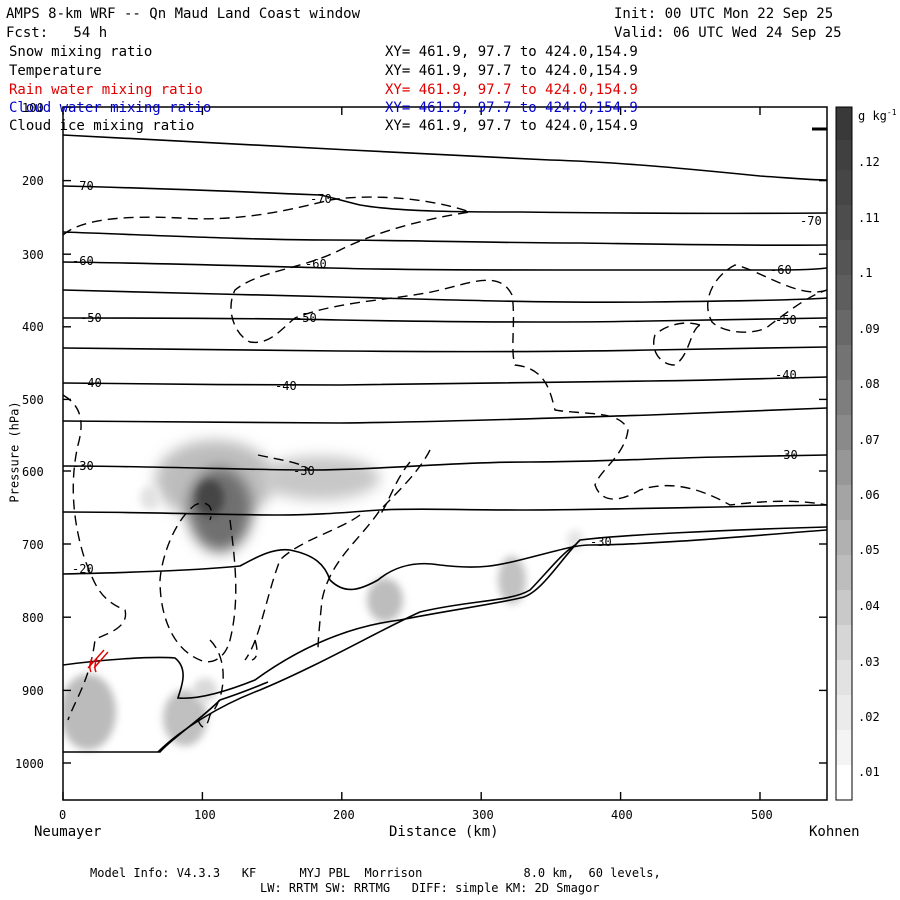 This screenshot has height=900, width=900. What do you see at coordinates (844, 453) in the screenshot?
I see `colorbar` at bounding box center [844, 453].